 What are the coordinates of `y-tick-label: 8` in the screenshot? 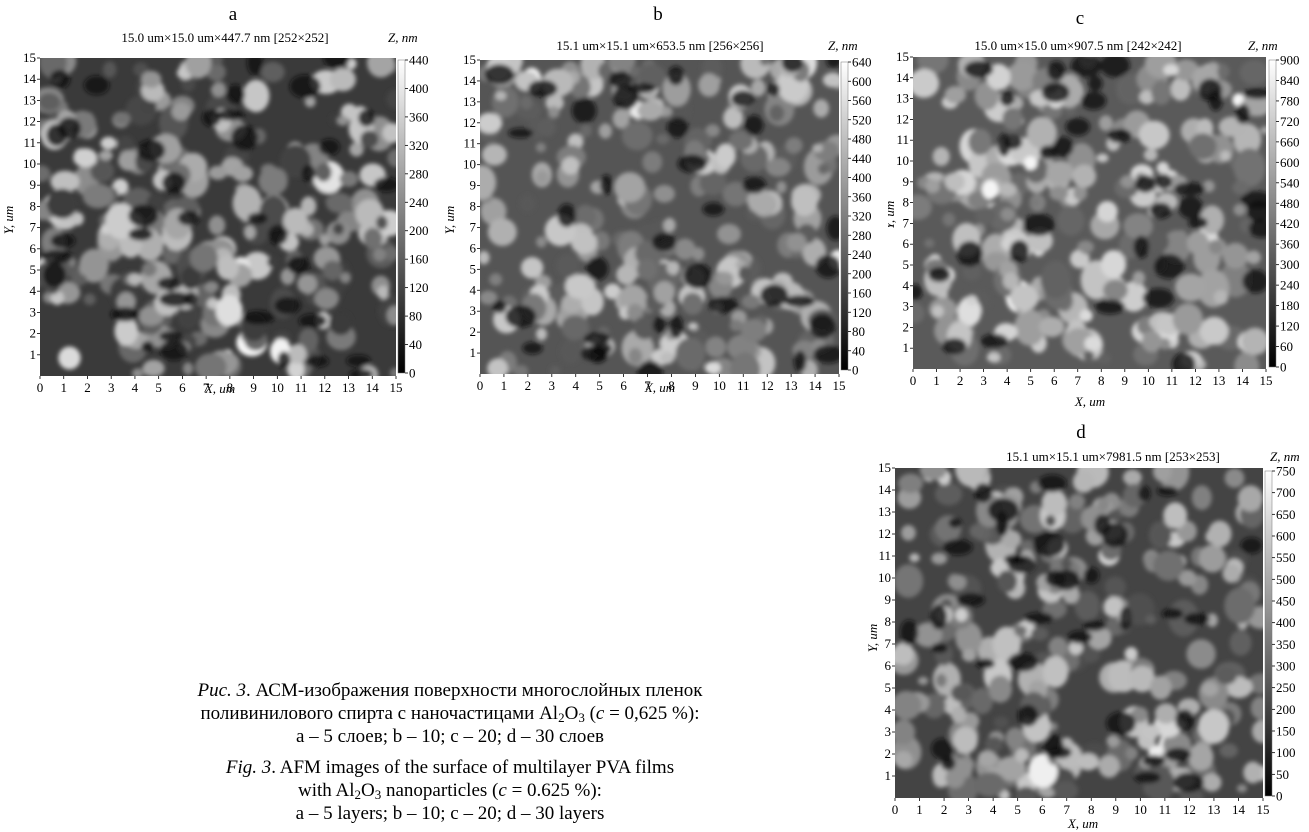 It's located at (473, 206).